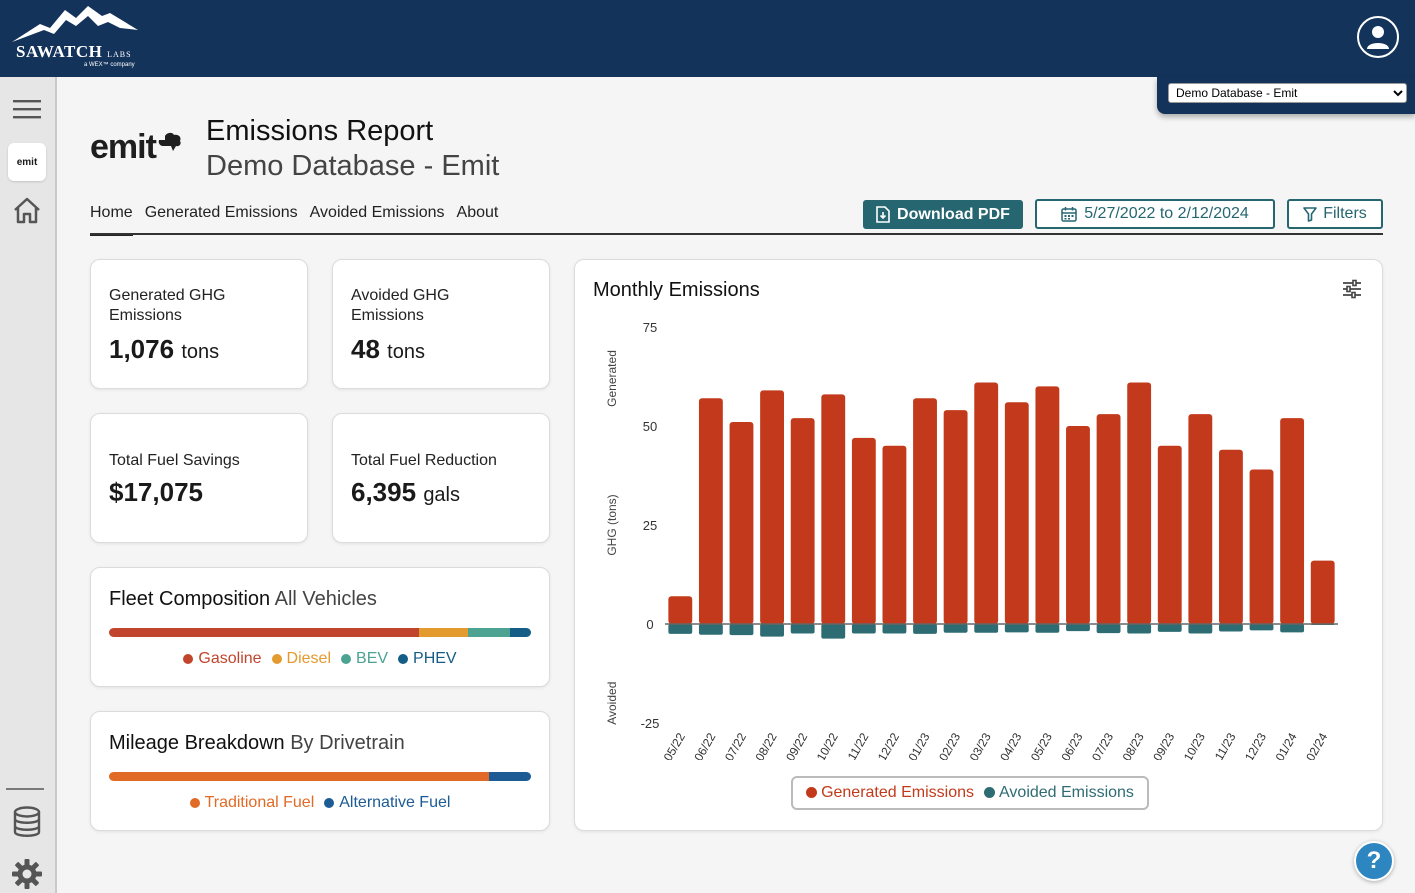 Image resolution: width=1415 pixels, height=893 pixels. Describe the element at coordinates (257, 743) in the screenshot. I see `mileage-breakdown-title: Mileage Breakdown By Drivetrain` at that location.